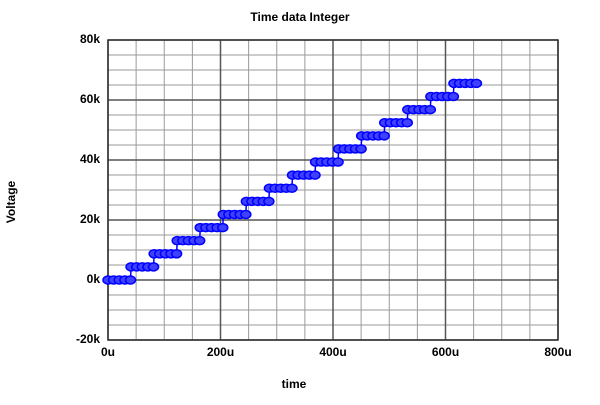  What do you see at coordinates (299, 17) in the screenshot?
I see `chart-title: Time data Integer` at bounding box center [299, 17].